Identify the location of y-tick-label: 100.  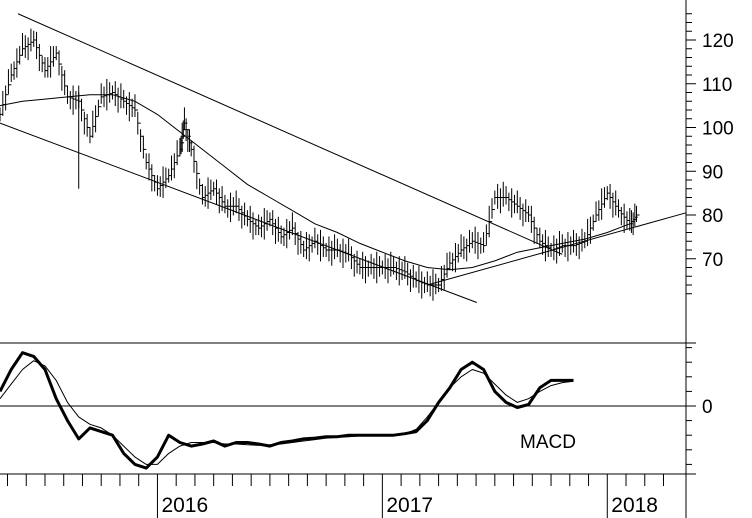
(718, 129).